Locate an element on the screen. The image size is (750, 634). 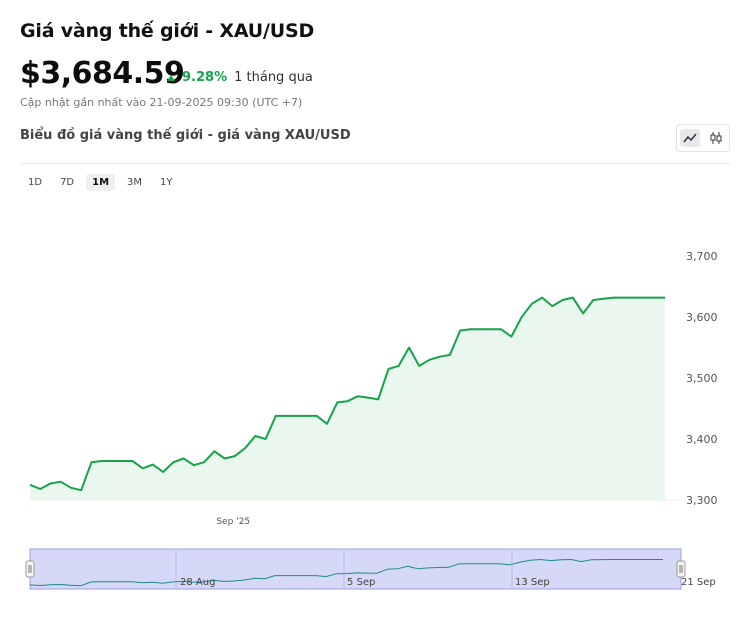
line-chart-icon is located at coordinates (690, 138).